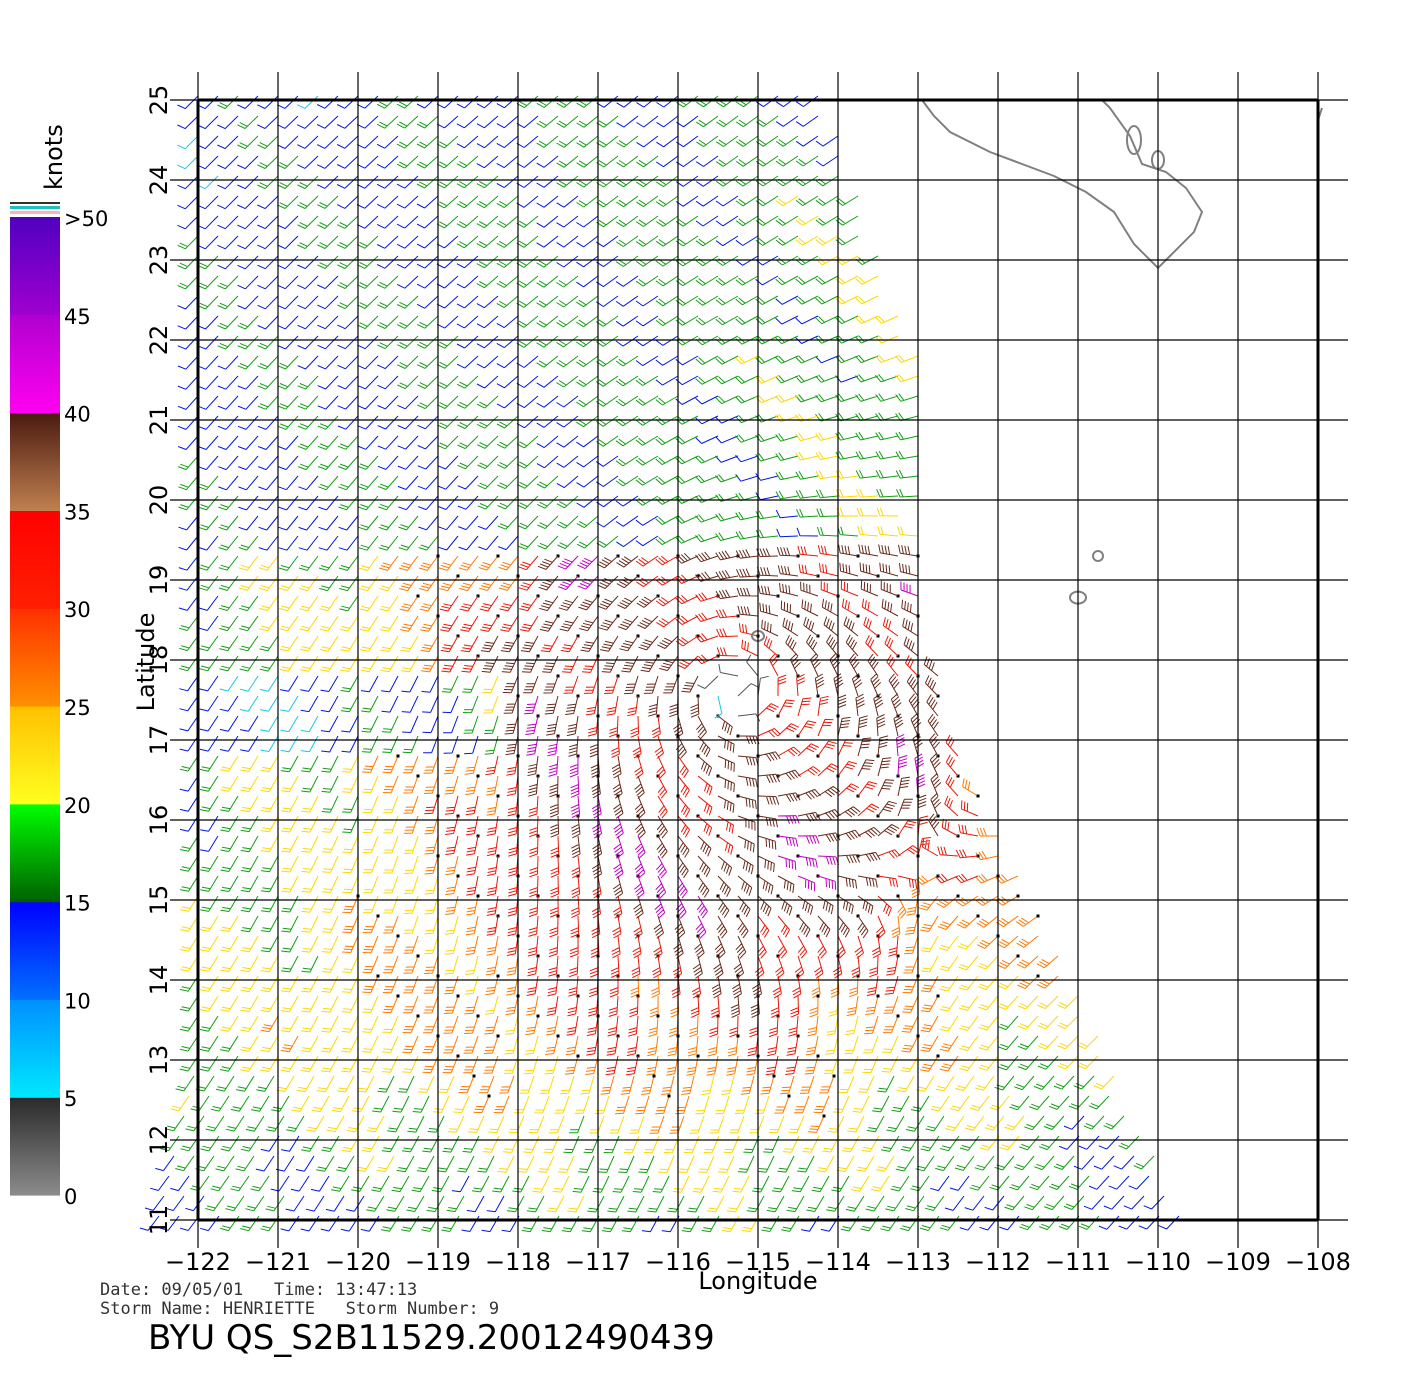 The image size is (1420, 1400). What do you see at coordinates (77, 512) in the screenshot?
I see `colorbar-tick-label: 35` at bounding box center [77, 512].